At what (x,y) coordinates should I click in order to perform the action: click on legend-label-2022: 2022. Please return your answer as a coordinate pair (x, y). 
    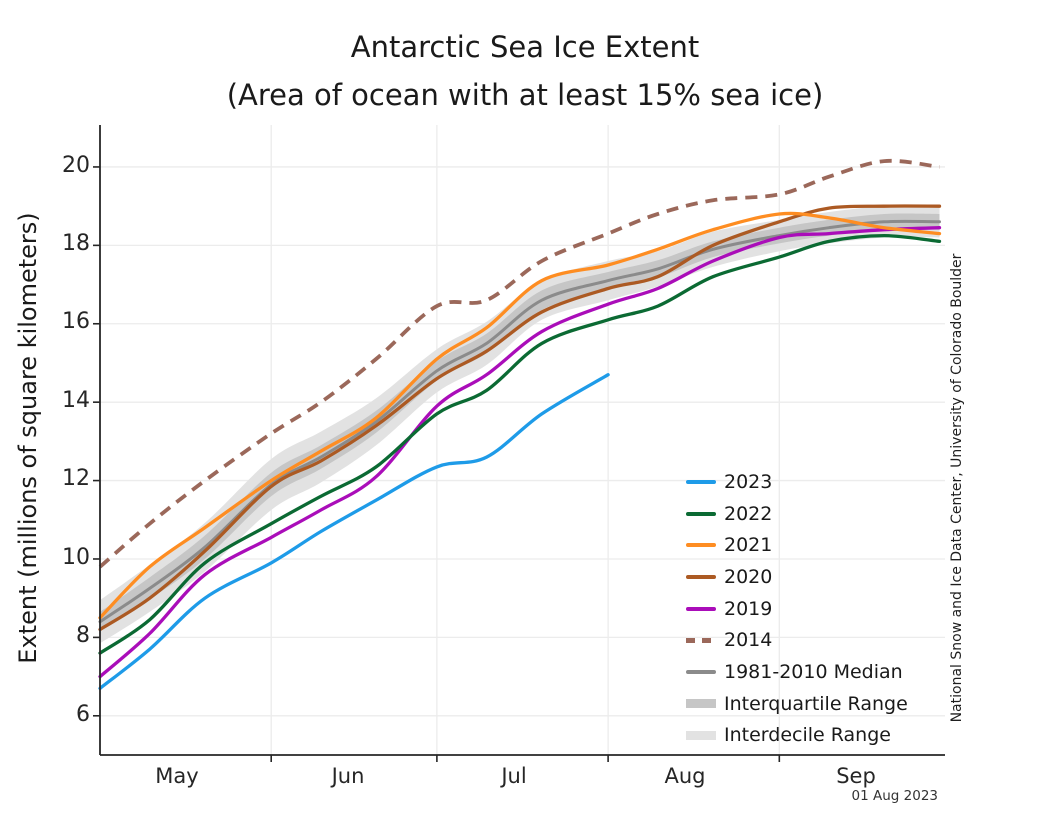
    Looking at the image, I should click on (748, 513).